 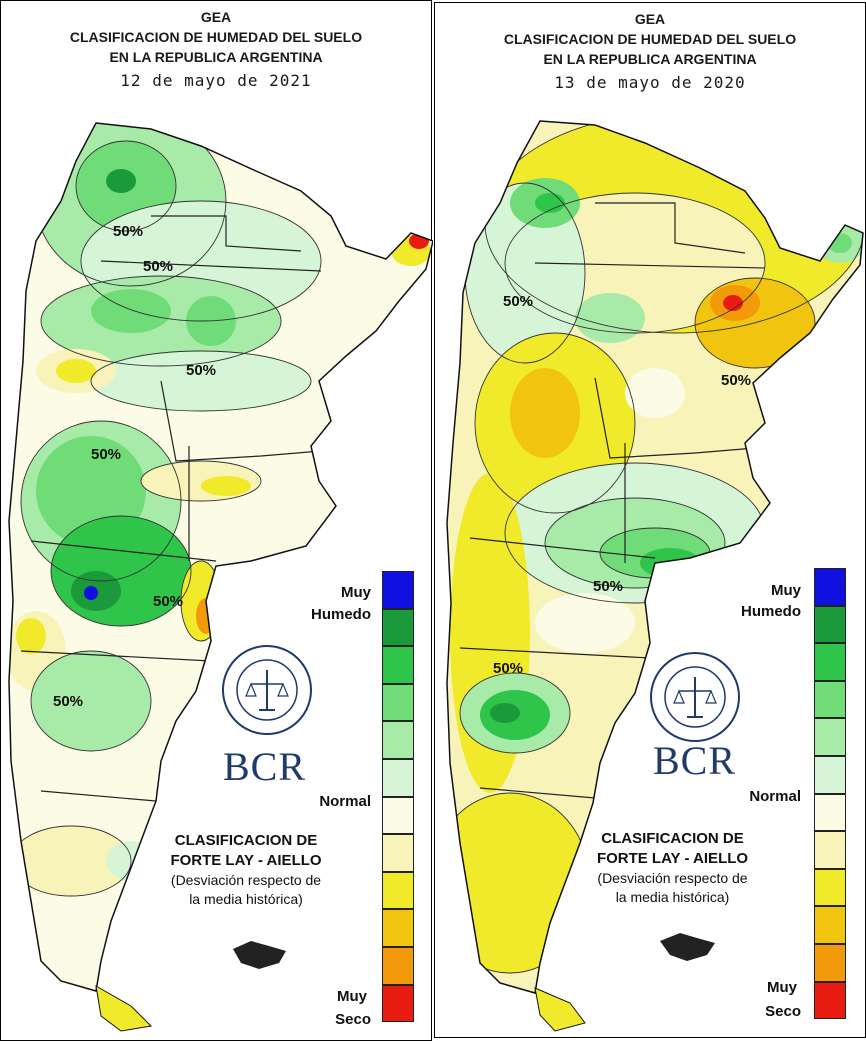 What do you see at coordinates (216, 80) in the screenshot?
I see `map-date: 12 de mayo de 2021` at bounding box center [216, 80].